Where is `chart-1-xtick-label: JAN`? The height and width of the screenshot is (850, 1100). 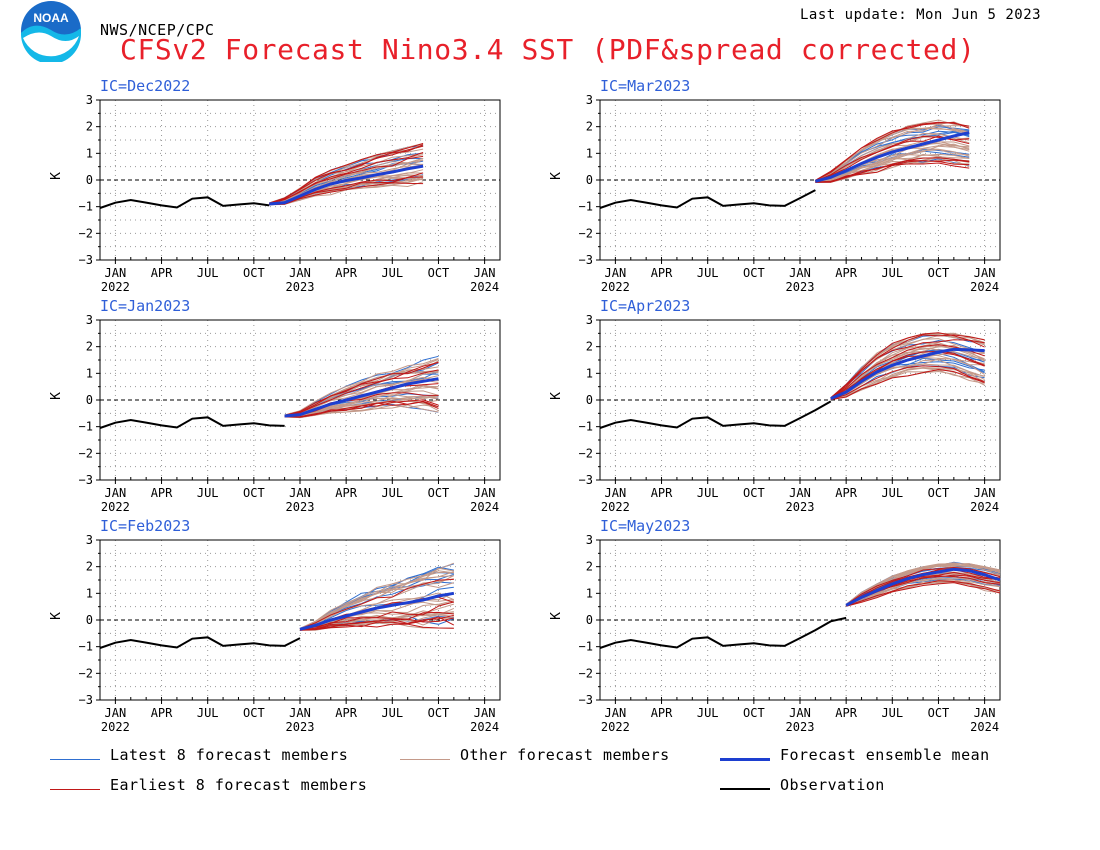 chart-1-xtick-label: JAN is located at coordinates (485, 273).